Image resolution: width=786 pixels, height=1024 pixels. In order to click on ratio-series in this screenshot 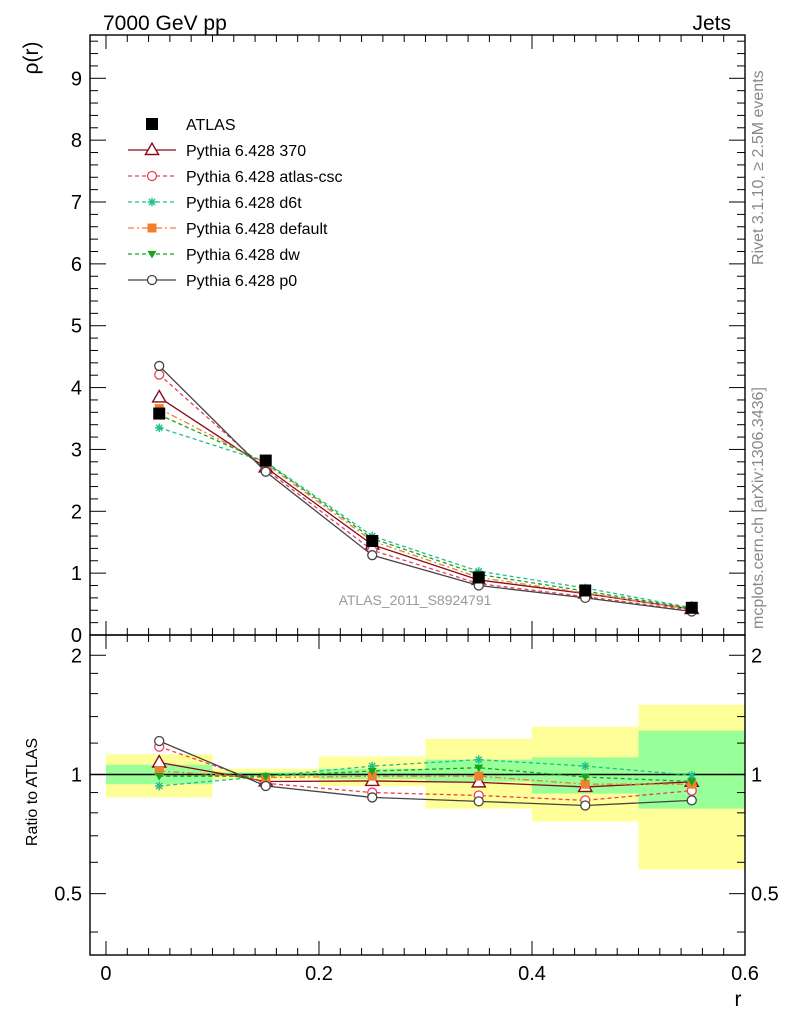, I will do `click(425, 773)`.